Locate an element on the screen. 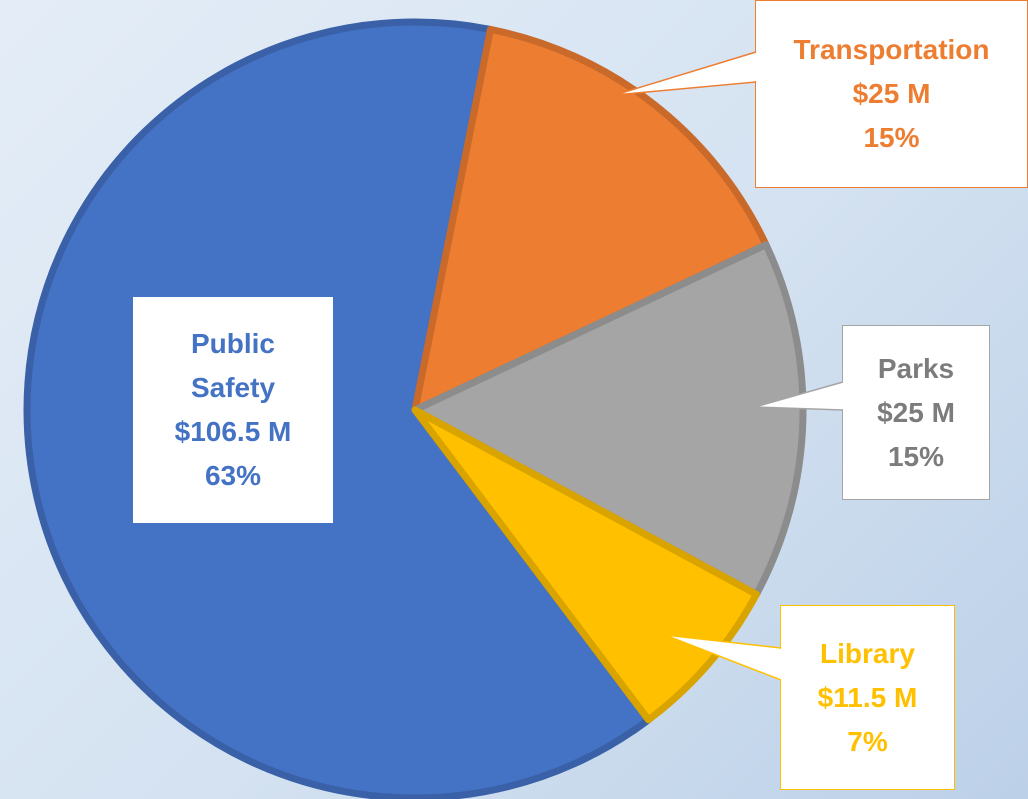 The width and height of the screenshot is (1028, 799). category-label: Library is located at coordinates (867, 653).